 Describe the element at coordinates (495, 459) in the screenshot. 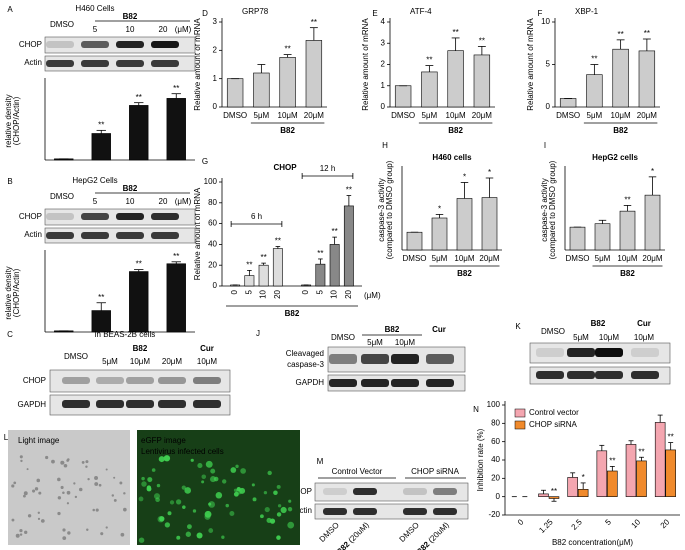

I see `y-tick-label: 40` at that location.